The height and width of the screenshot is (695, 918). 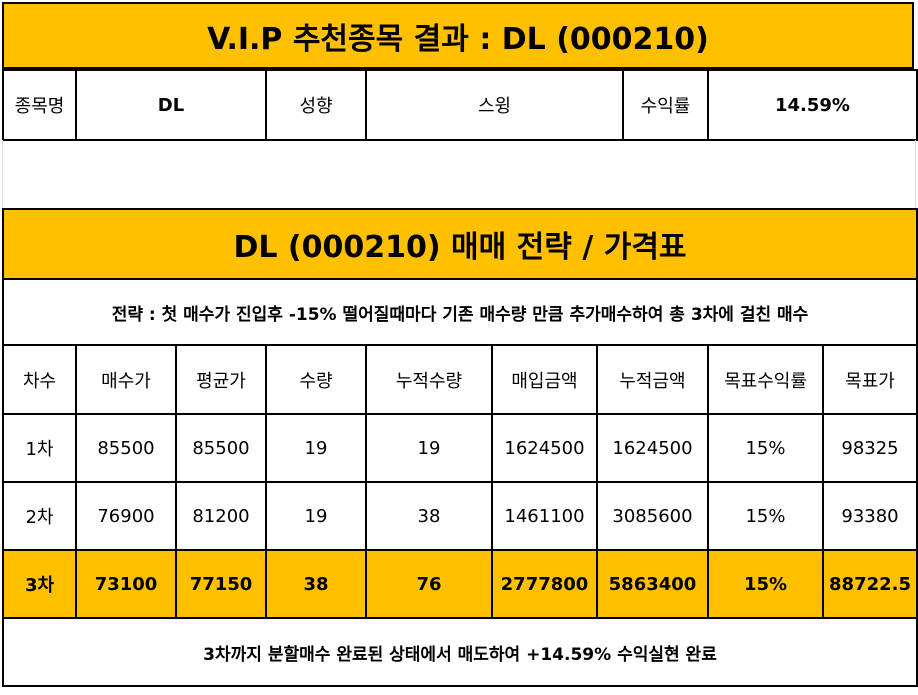 I want to click on strategy-title: DL (000210) 매매 전략 / 가격표, so click(x=459, y=244).